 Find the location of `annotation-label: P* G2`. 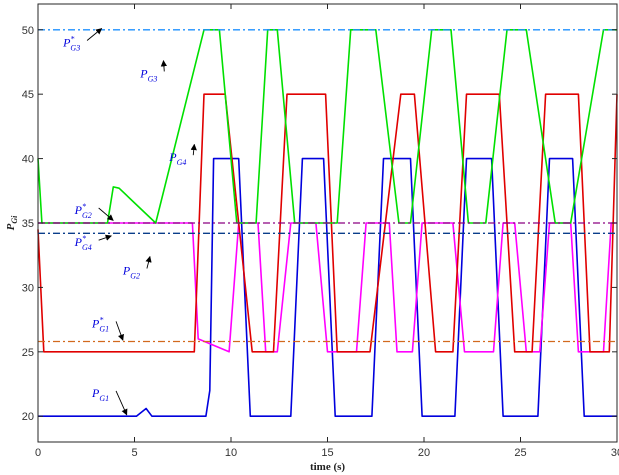

annotation-label: P* G2 is located at coordinates (83, 211).